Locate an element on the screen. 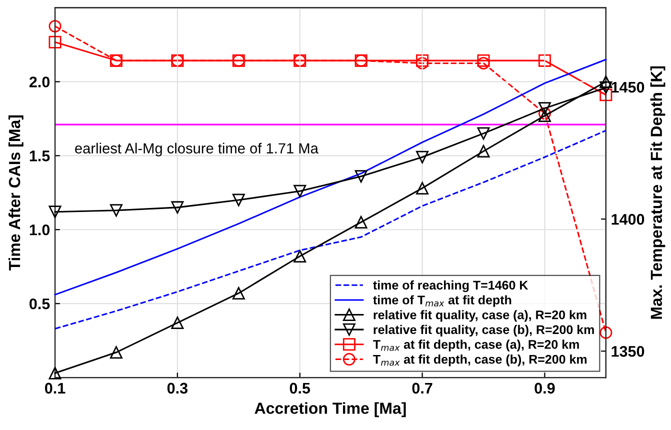 This screenshot has height=430, width=671. legend-label: time of T$_{max}$ at fit depth is located at coordinates (442, 301).